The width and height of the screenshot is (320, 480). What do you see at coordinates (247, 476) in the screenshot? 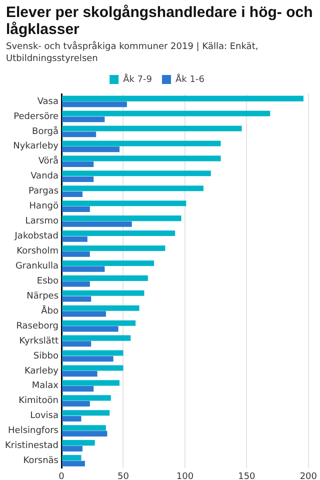
I see `x-tick-label: 150` at bounding box center [247, 476].